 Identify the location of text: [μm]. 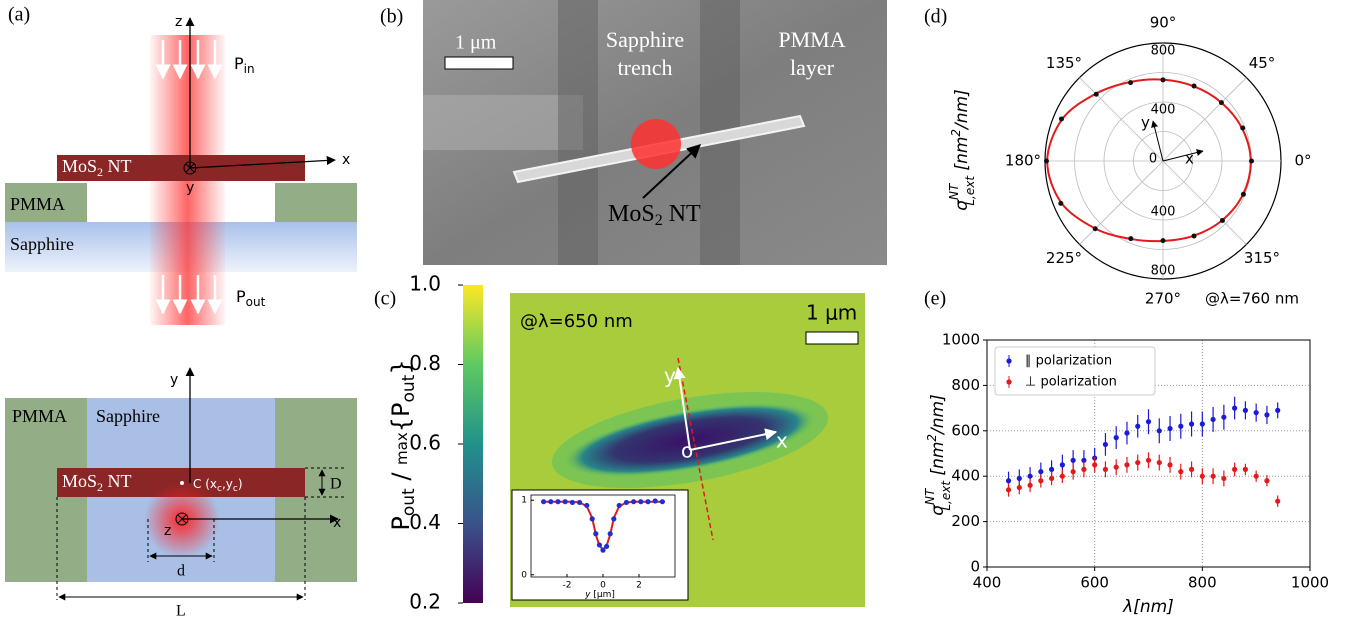
(602, 595).